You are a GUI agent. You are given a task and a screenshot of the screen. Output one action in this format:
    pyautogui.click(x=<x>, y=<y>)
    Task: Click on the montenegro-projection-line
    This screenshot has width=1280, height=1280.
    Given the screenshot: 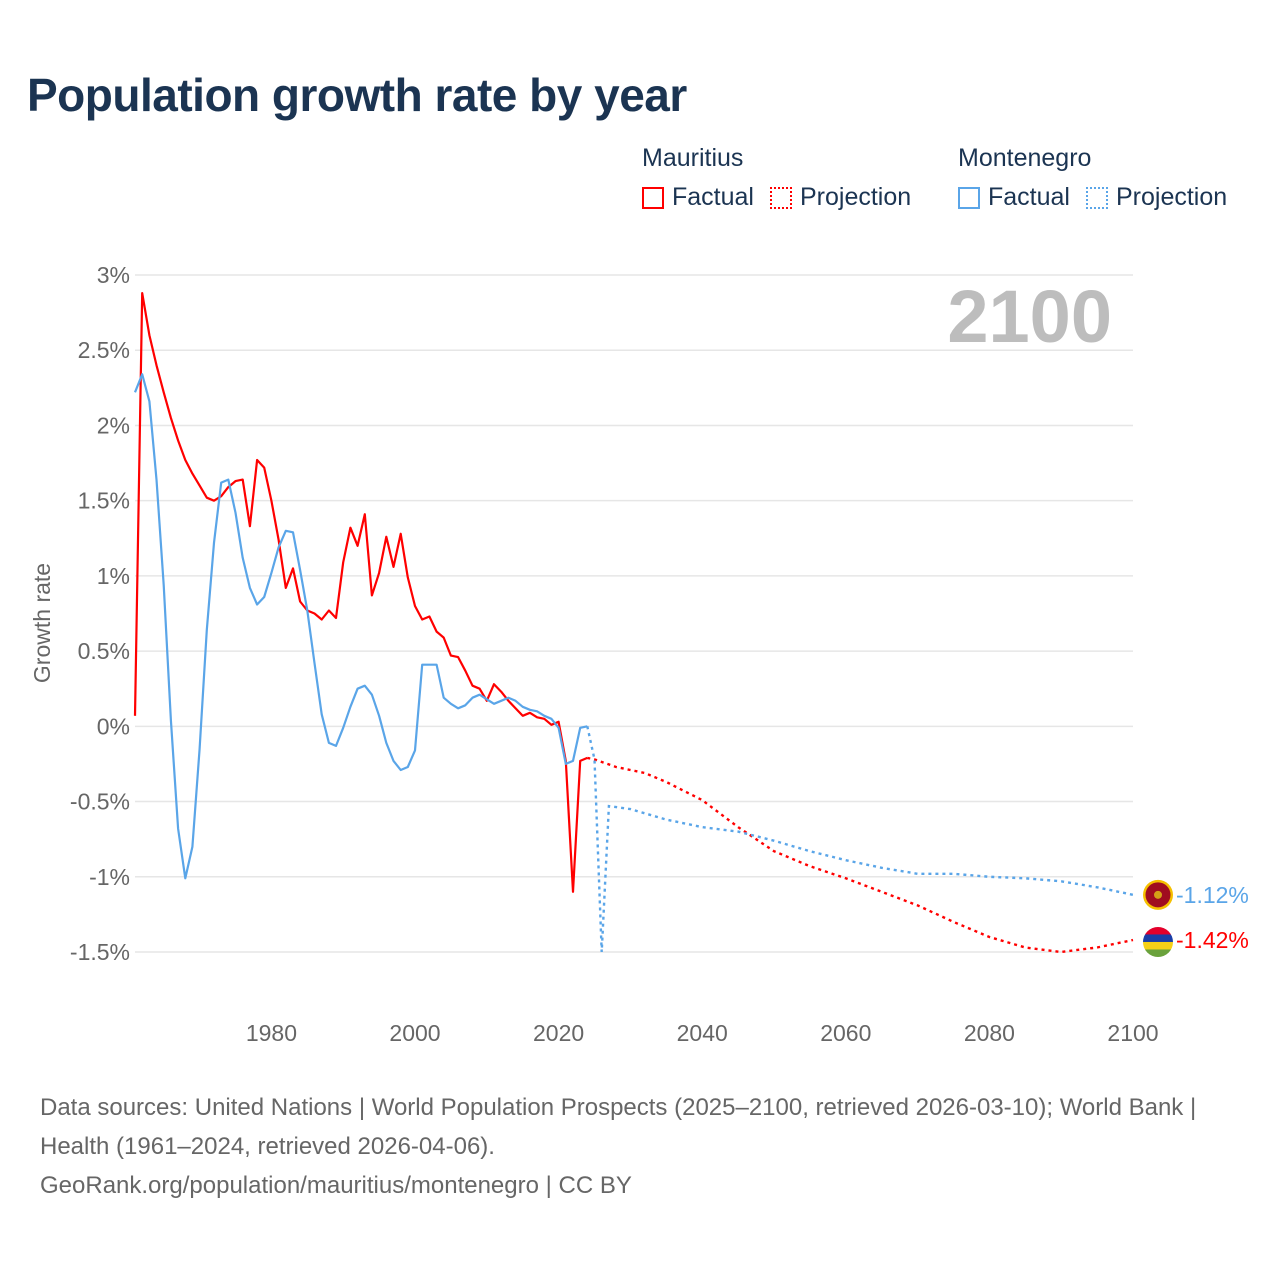 What is the action you would take?
    pyautogui.click(x=860, y=839)
    